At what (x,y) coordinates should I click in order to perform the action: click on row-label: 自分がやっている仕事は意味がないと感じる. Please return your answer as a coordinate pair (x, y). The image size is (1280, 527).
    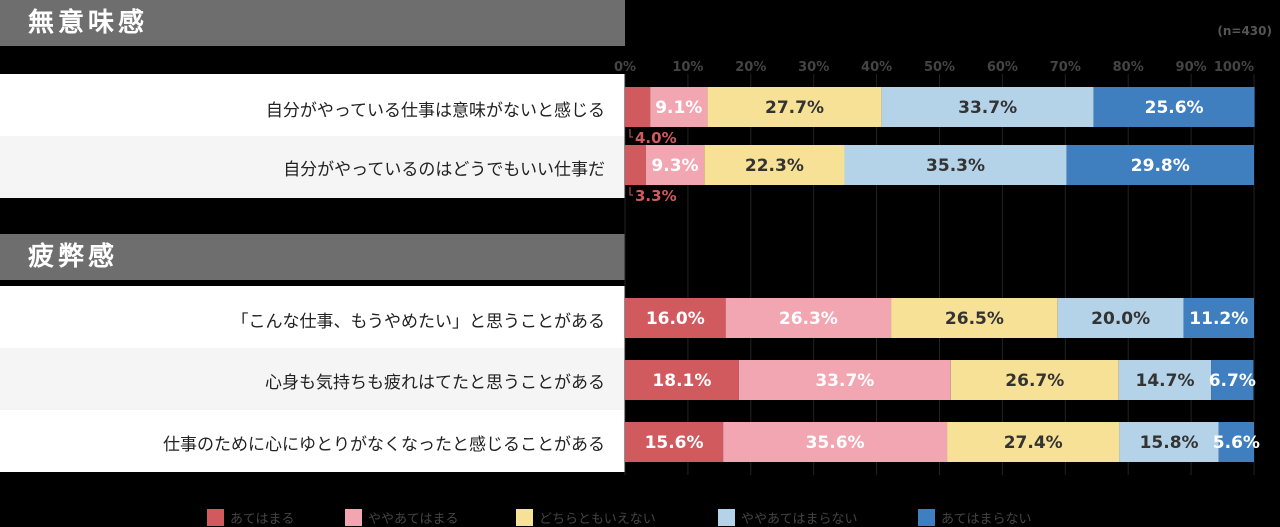
    Looking at the image, I should click on (435, 111).